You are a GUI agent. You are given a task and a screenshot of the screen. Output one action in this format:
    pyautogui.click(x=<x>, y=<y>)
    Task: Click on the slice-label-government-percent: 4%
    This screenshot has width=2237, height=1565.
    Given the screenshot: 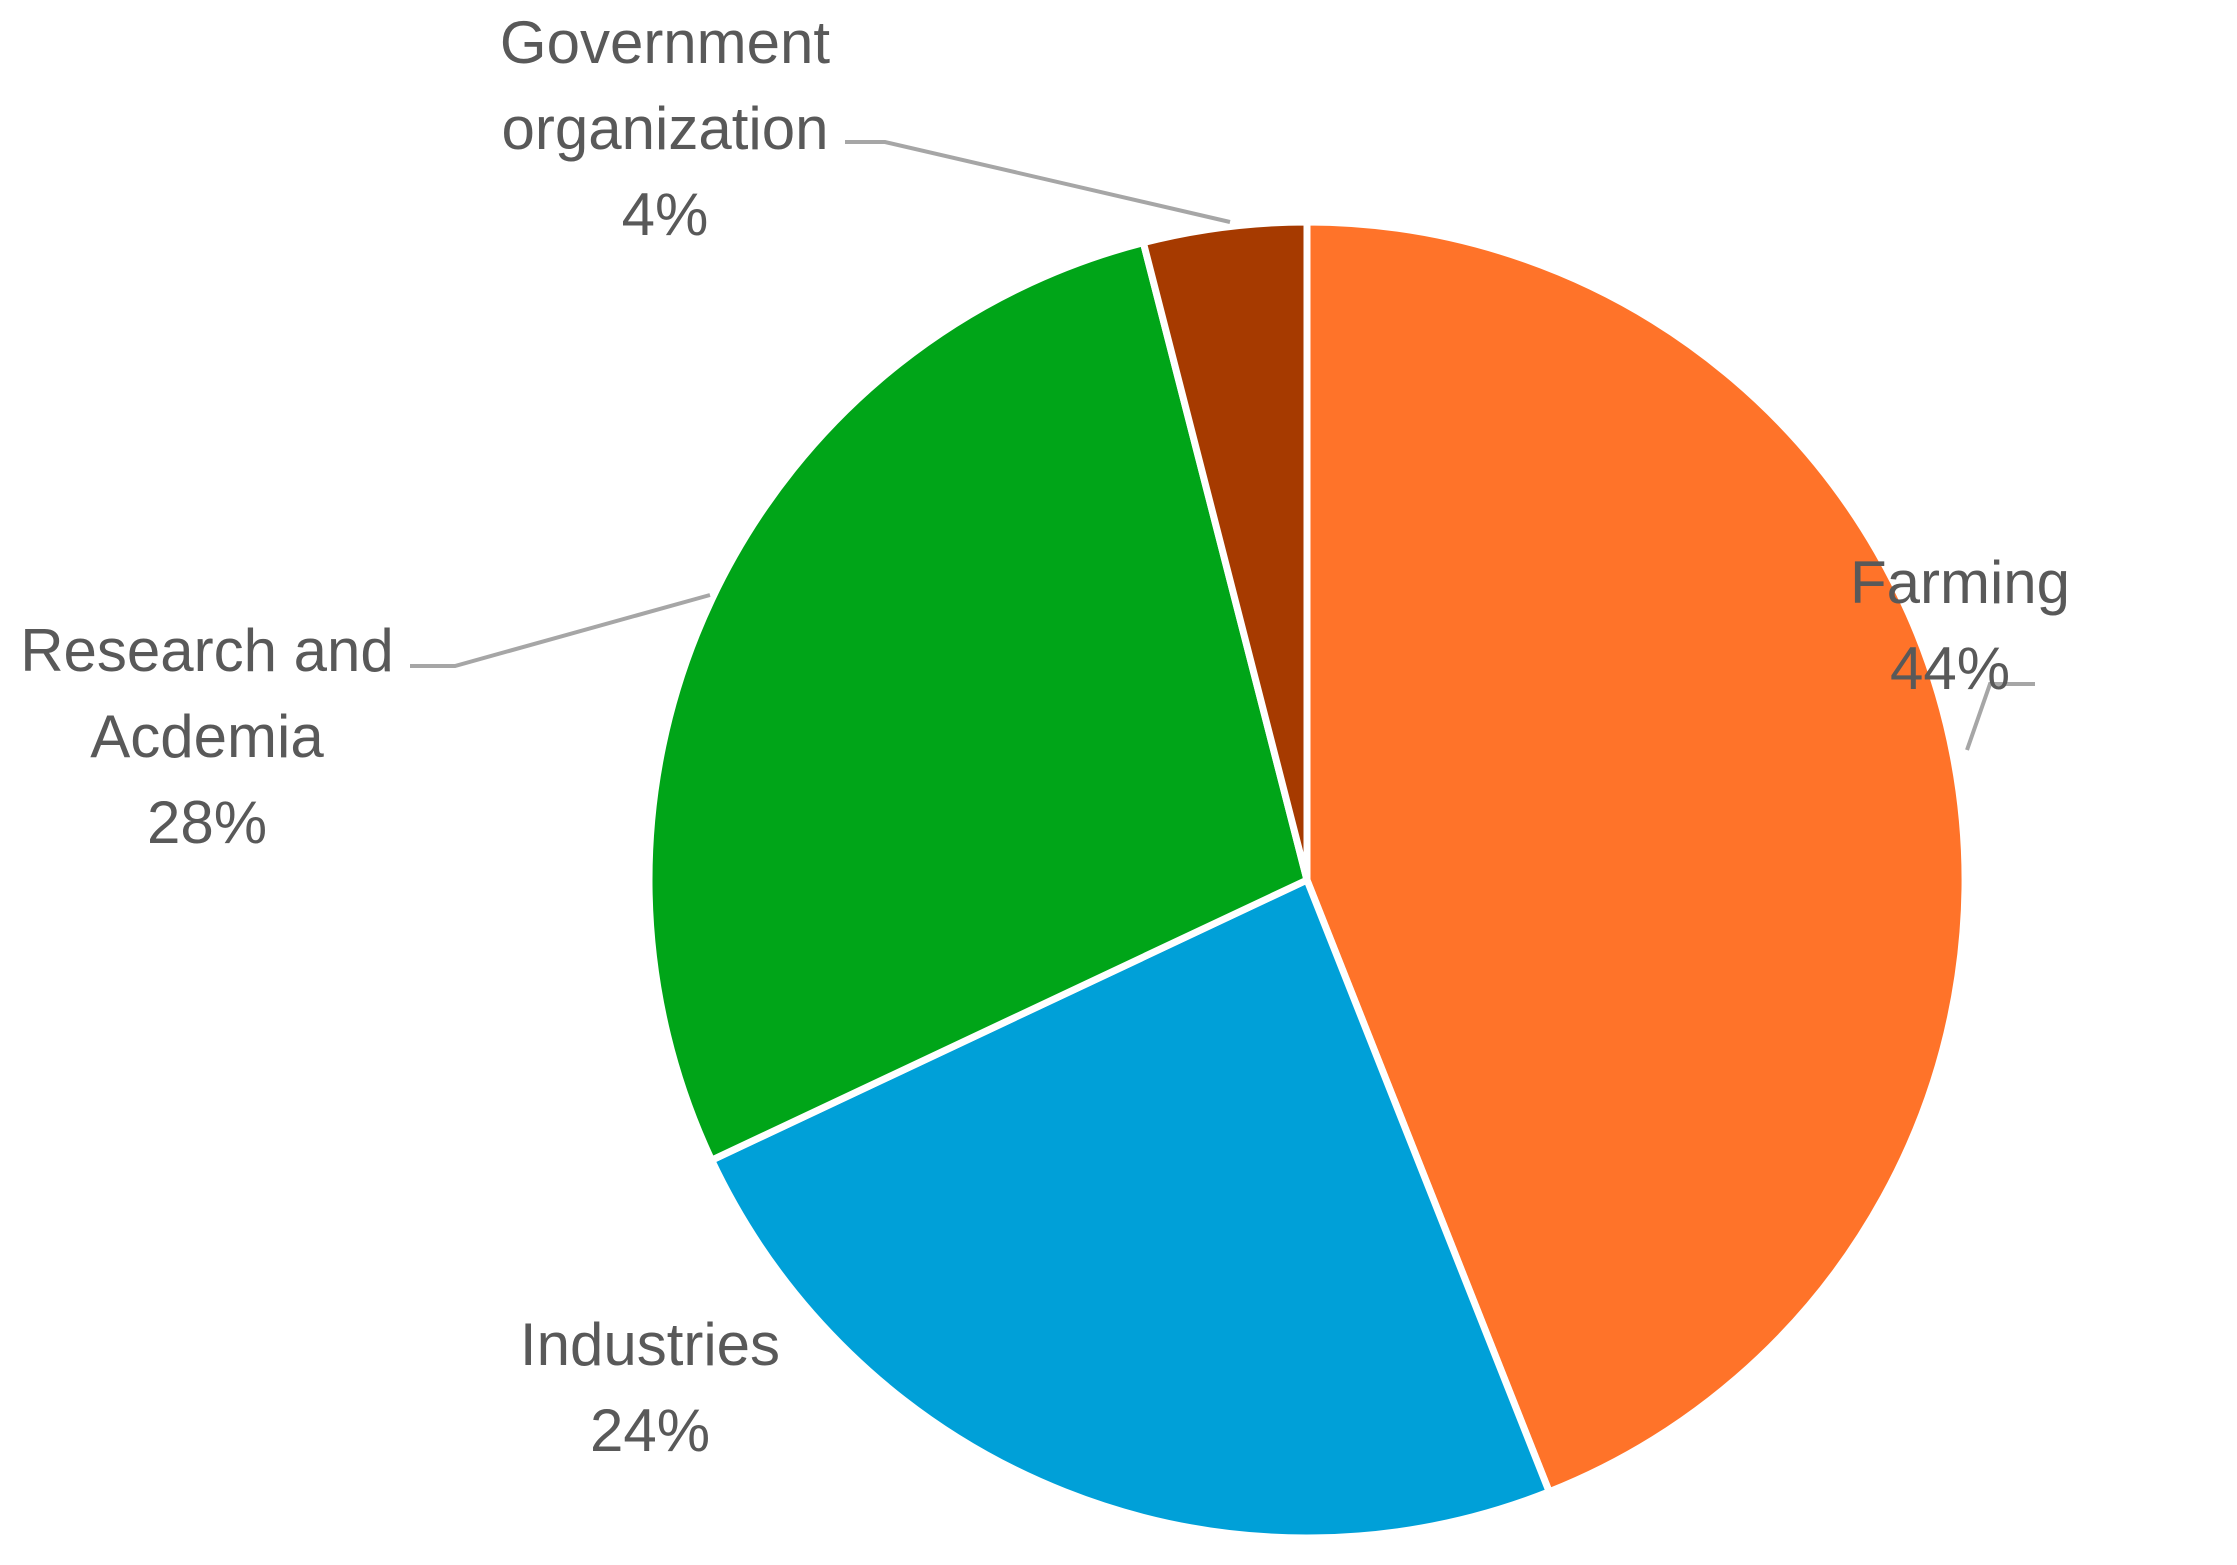 What is the action you would take?
    pyautogui.click(x=665, y=214)
    